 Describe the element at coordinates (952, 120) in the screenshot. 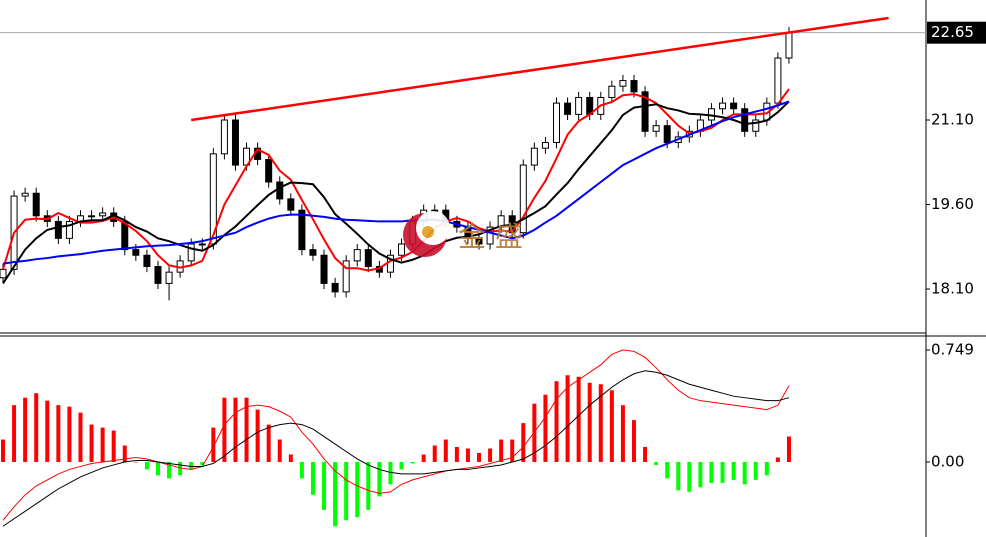

I see `y-tick-label: 21.10` at that location.